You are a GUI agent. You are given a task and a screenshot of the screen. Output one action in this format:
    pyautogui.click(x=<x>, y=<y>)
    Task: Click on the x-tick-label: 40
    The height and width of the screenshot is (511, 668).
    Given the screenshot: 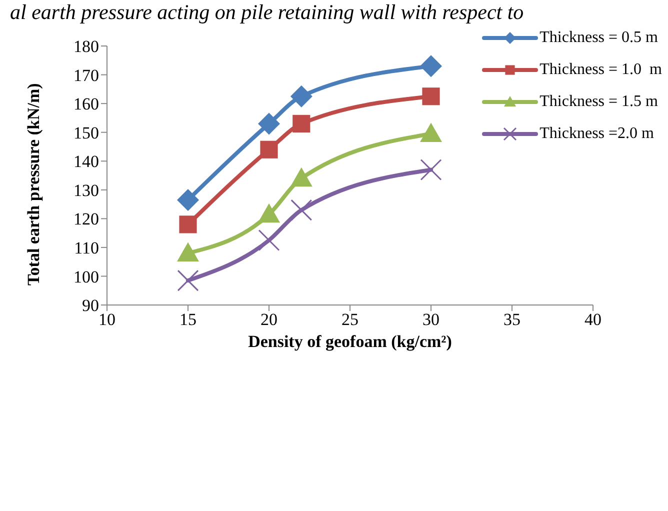 What is the action you would take?
    pyautogui.click(x=593, y=320)
    